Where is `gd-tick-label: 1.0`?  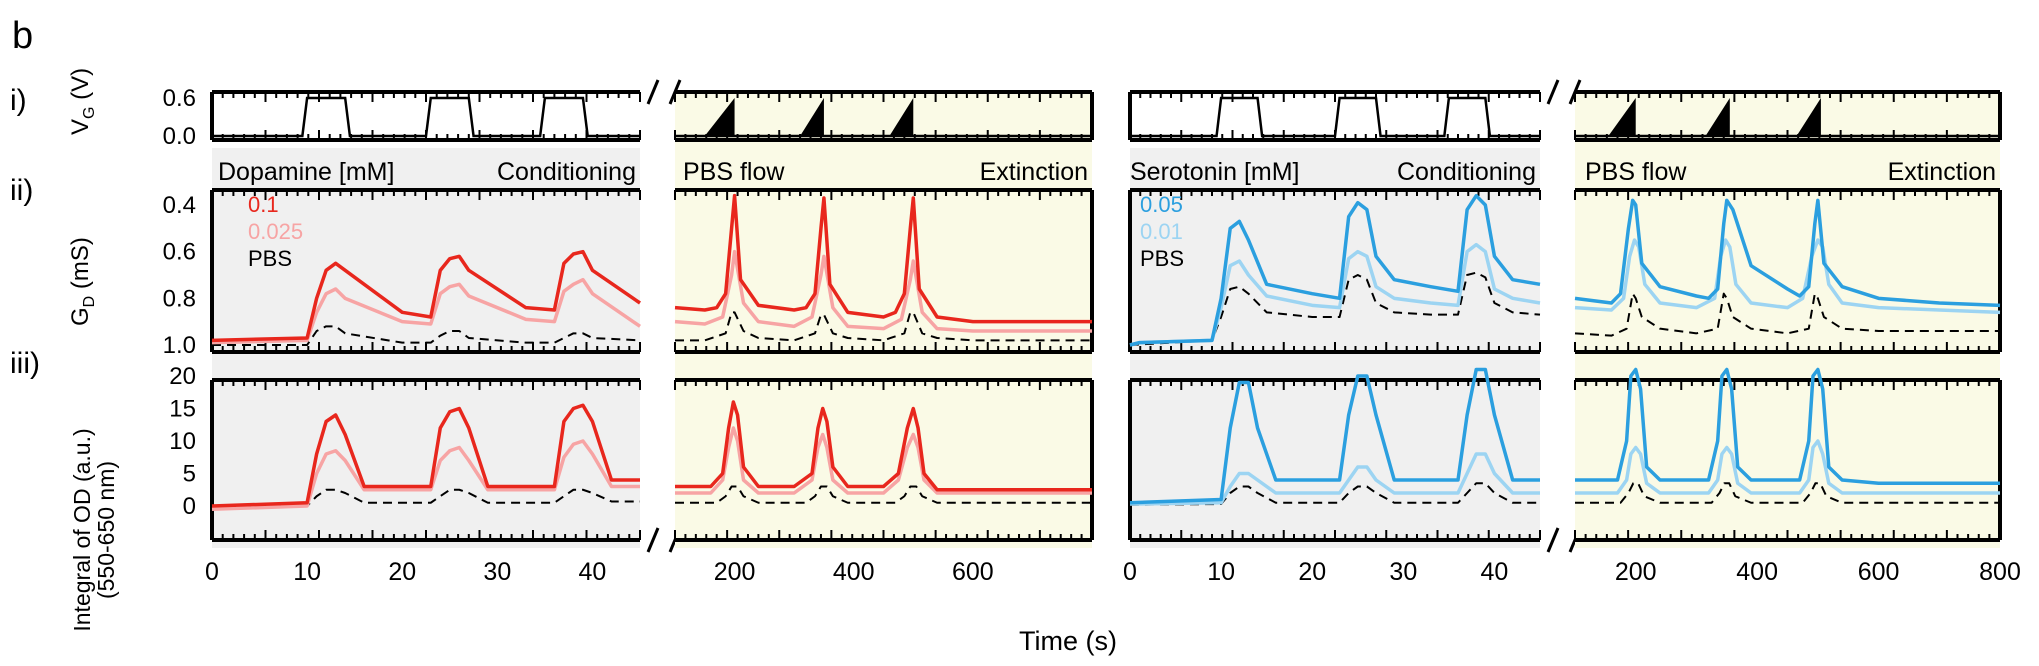
gd-tick-label: 1.0 is located at coordinates (179, 345).